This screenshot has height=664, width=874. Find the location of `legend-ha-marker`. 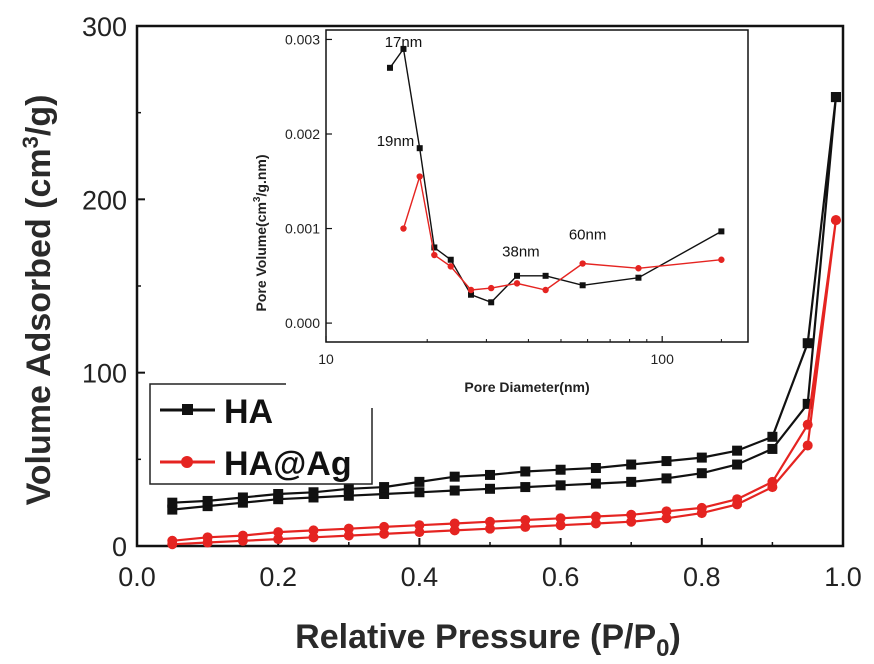

legend-ha-marker is located at coordinates (187, 409).